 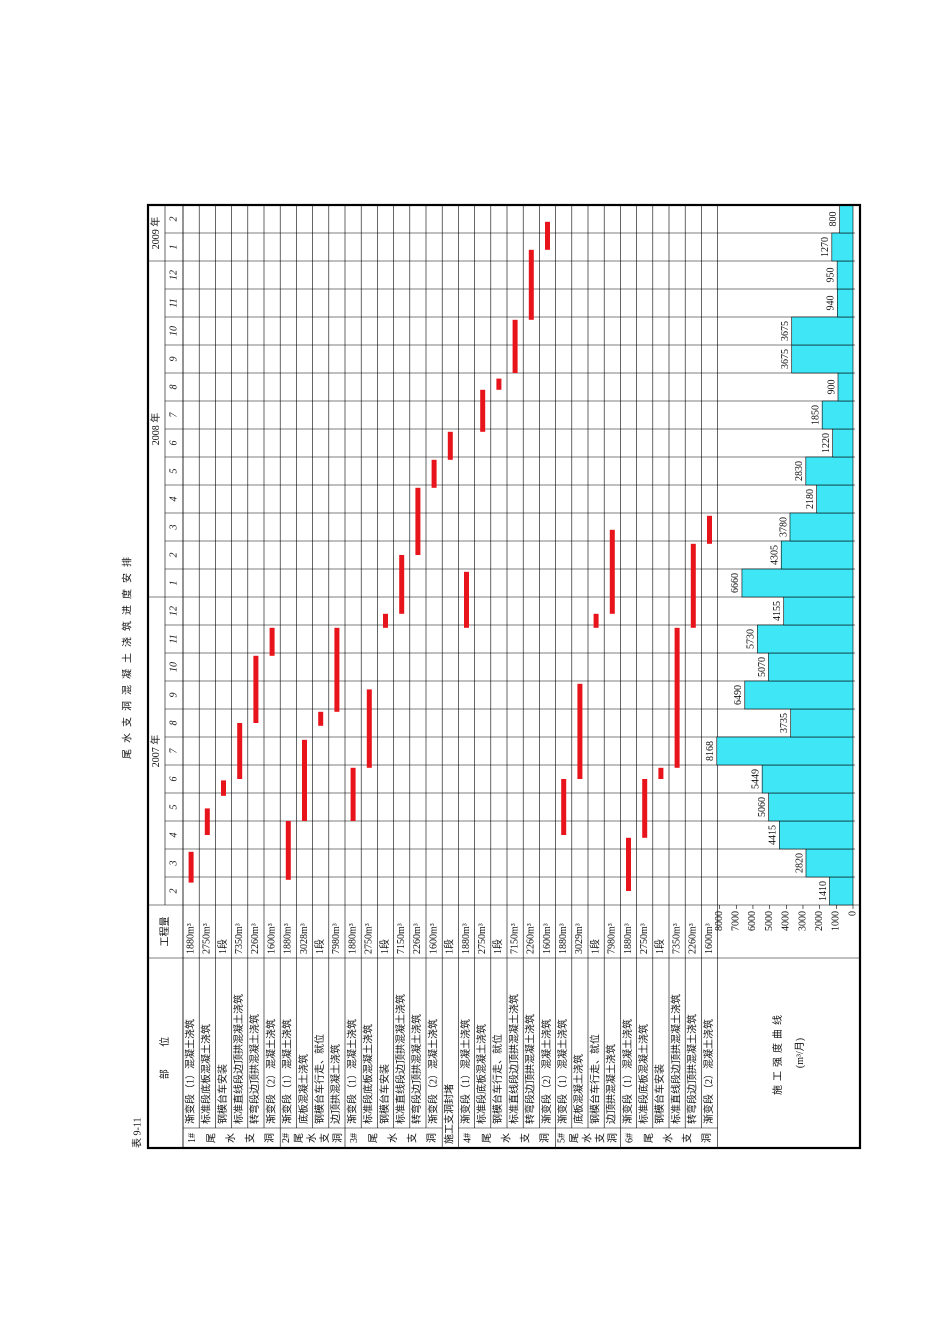 I want to click on intensity-label: 5730, so click(x=751, y=639).